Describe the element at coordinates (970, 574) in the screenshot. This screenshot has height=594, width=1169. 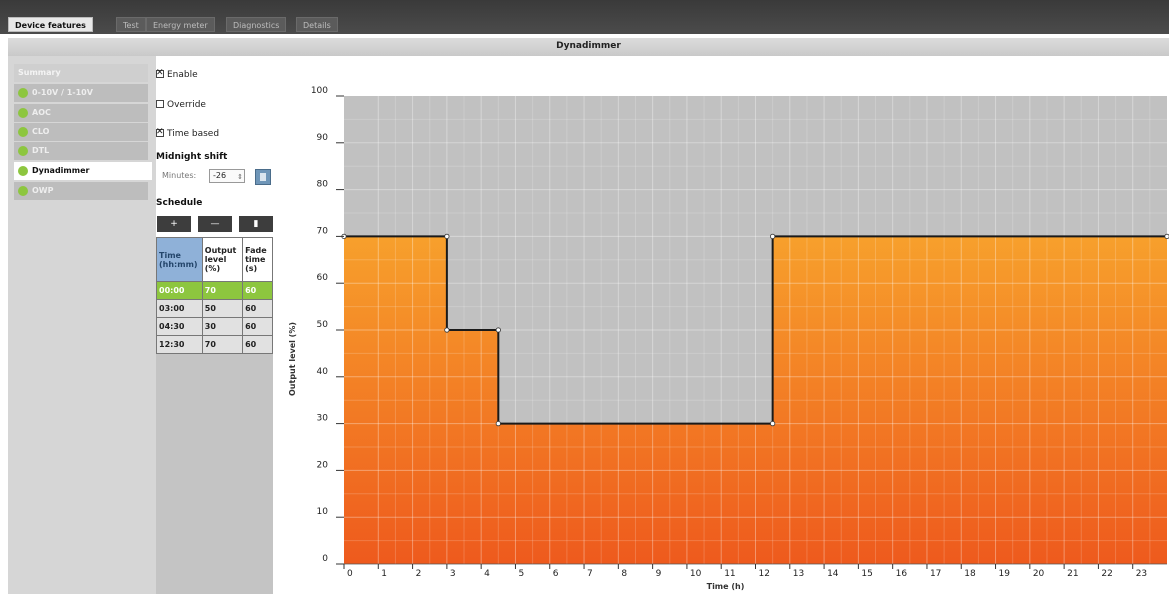
I see `x-tick-label: 18` at that location.